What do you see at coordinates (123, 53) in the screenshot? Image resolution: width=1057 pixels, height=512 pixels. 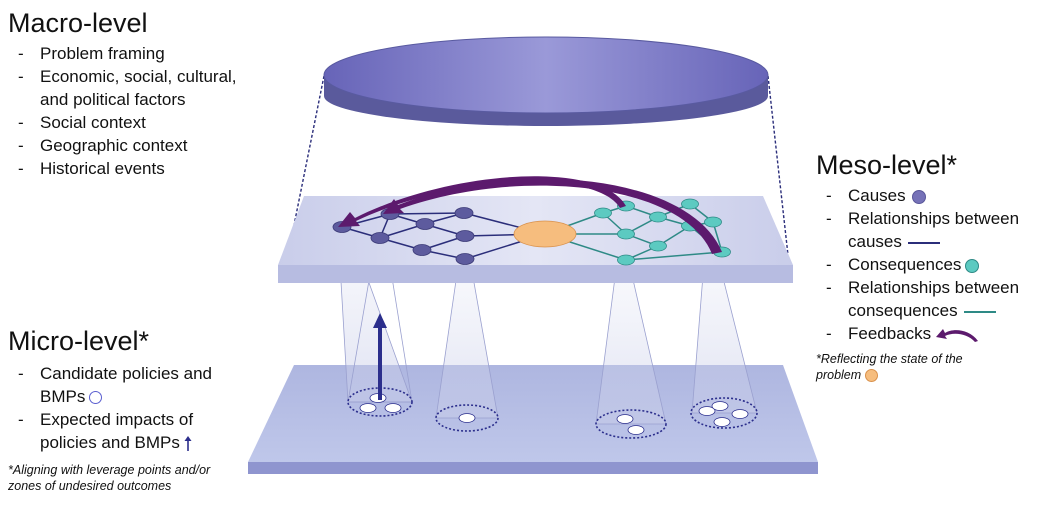 I see `macro-item: Problem framing` at bounding box center [123, 53].